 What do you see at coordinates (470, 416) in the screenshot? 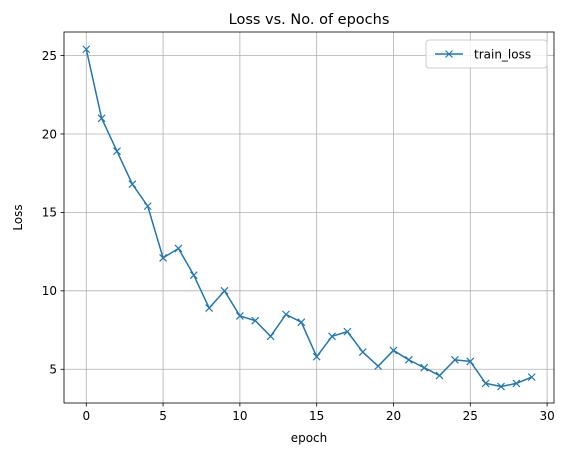
I see `x-tick-label: 25` at bounding box center [470, 416].